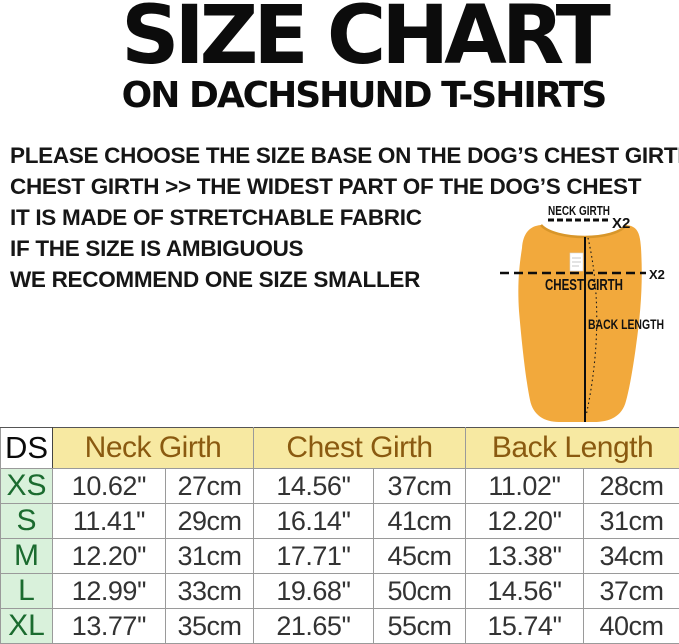  Describe the element at coordinates (631, 626) in the screenshot. I see `value-cell: 40cm` at that location.